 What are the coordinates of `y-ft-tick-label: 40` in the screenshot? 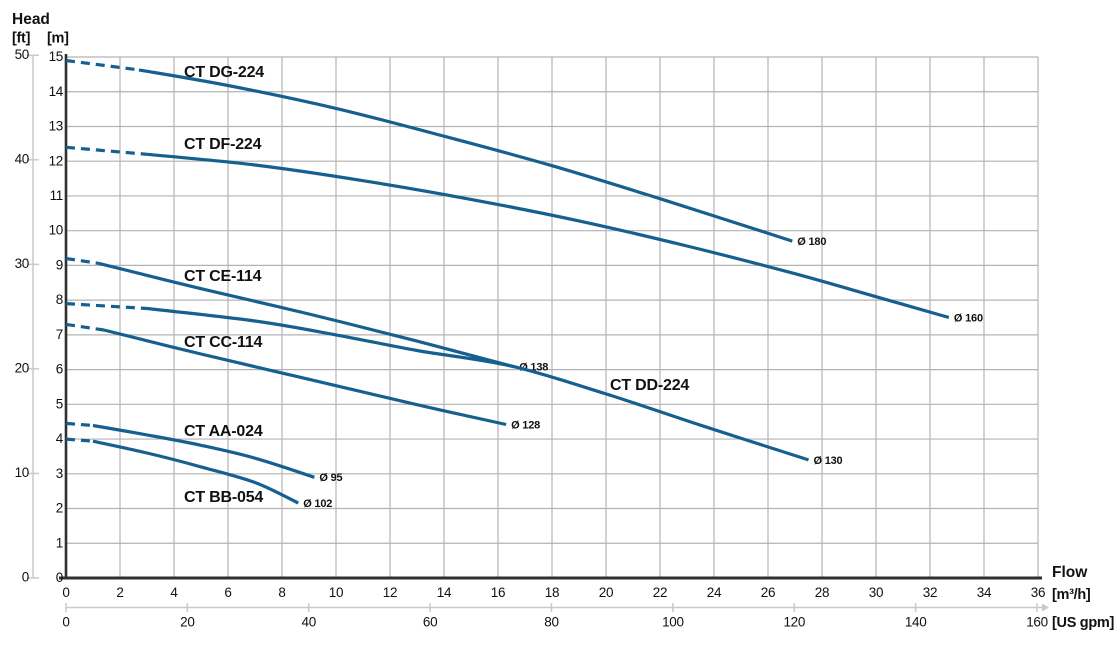 It's located at (22, 158).